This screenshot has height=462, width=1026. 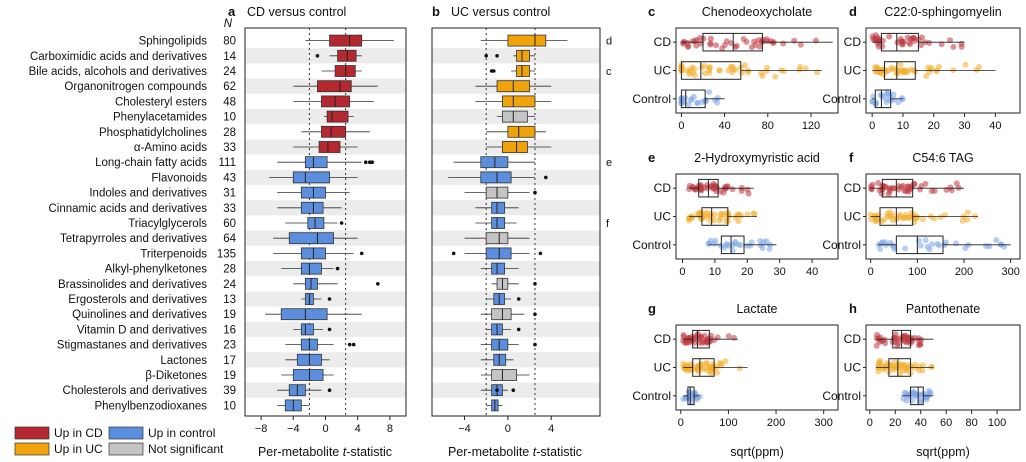 What do you see at coordinates (1010, 272) in the screenshot?
I see `panel-f-xtick-label: 300` at bounding box center [1010, 272].